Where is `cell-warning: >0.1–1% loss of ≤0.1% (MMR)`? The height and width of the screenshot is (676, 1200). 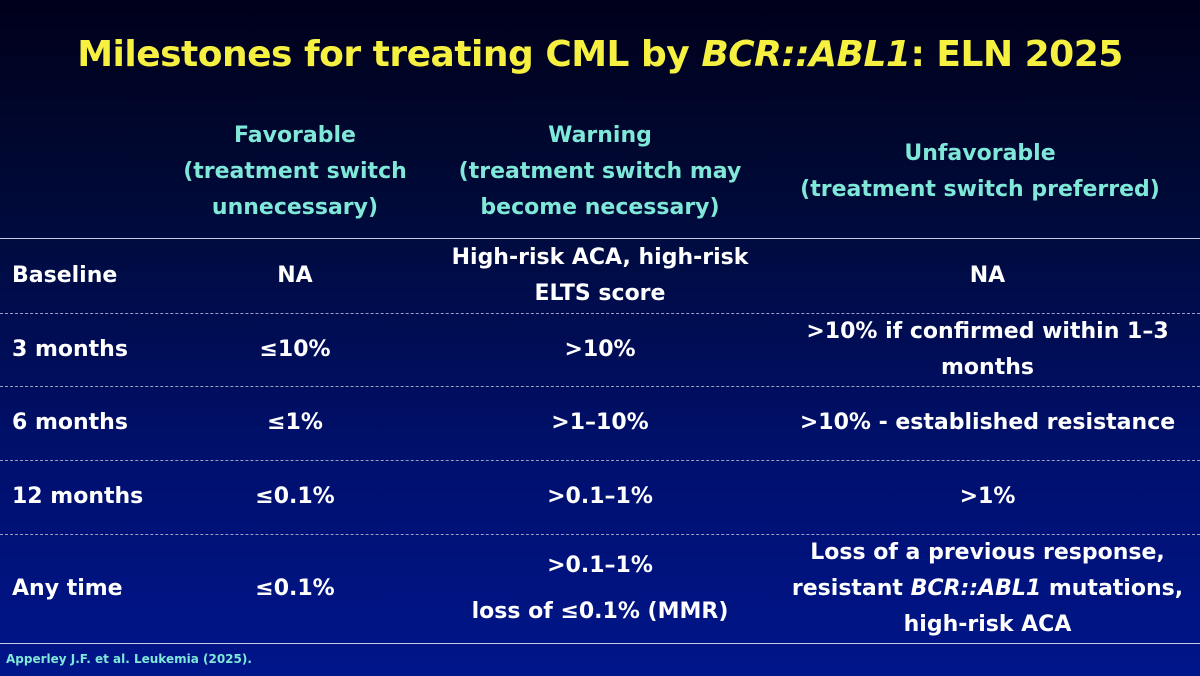 cell-warning: >0.1–1% loss of ≤0.1% (MMR) is located at coordinates (600, 589).